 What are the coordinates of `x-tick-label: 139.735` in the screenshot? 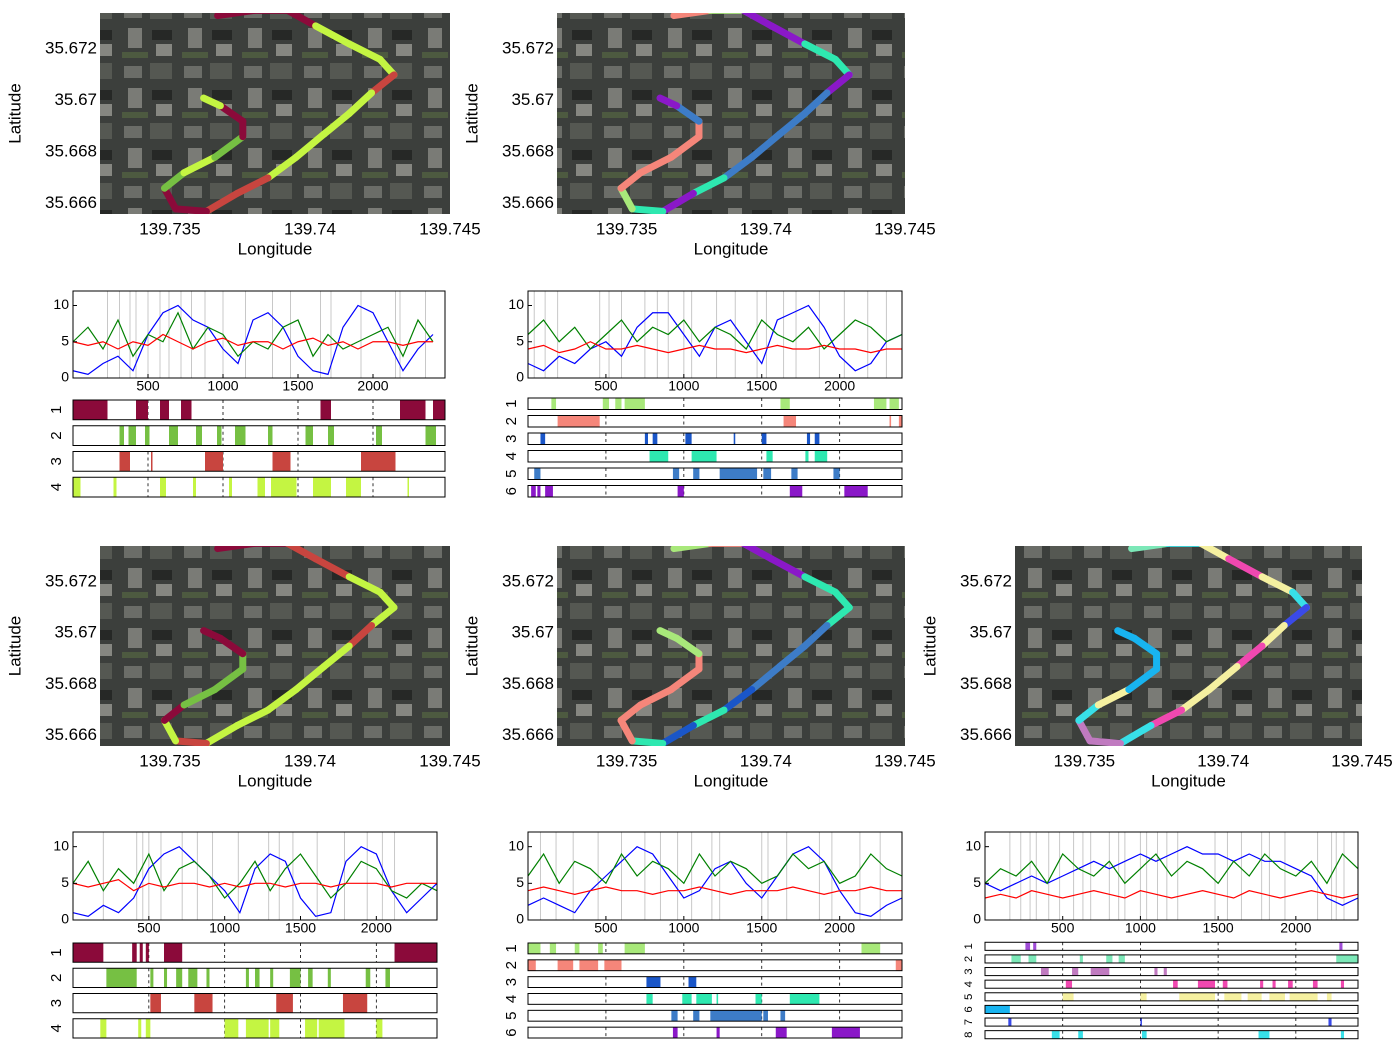 It's located at (626, 760).